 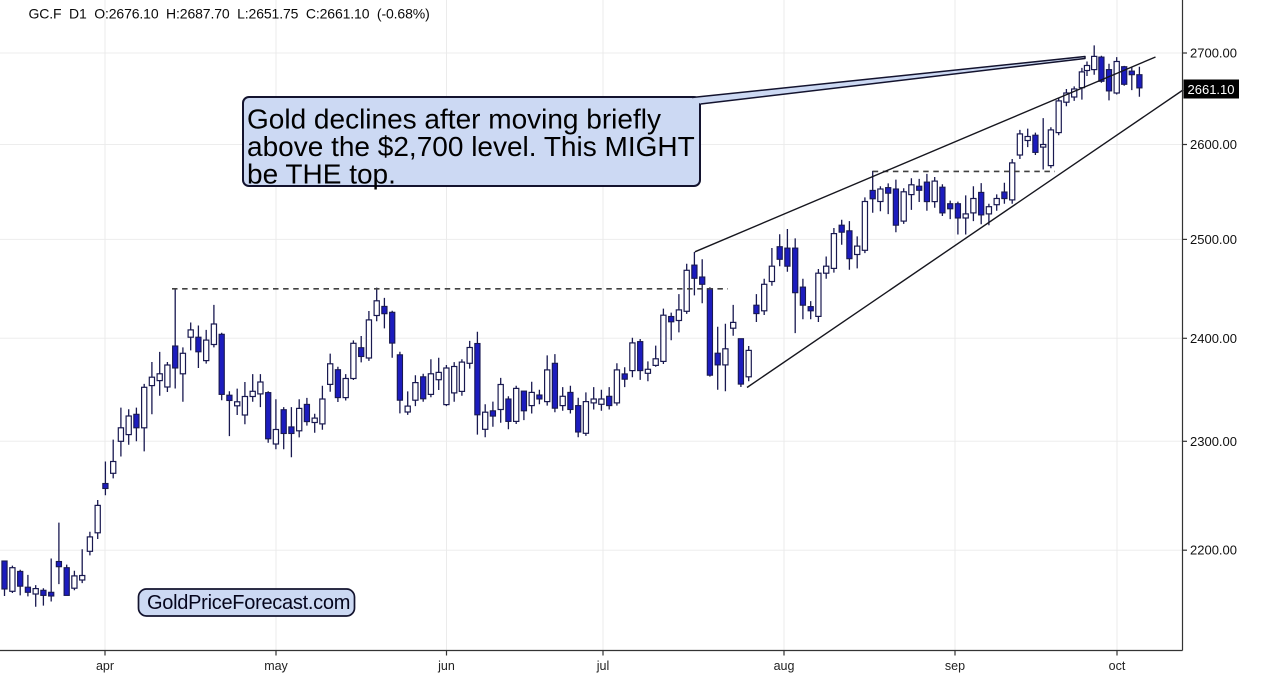 I want to click on svg-text: aug, so click(x=784, y=666).